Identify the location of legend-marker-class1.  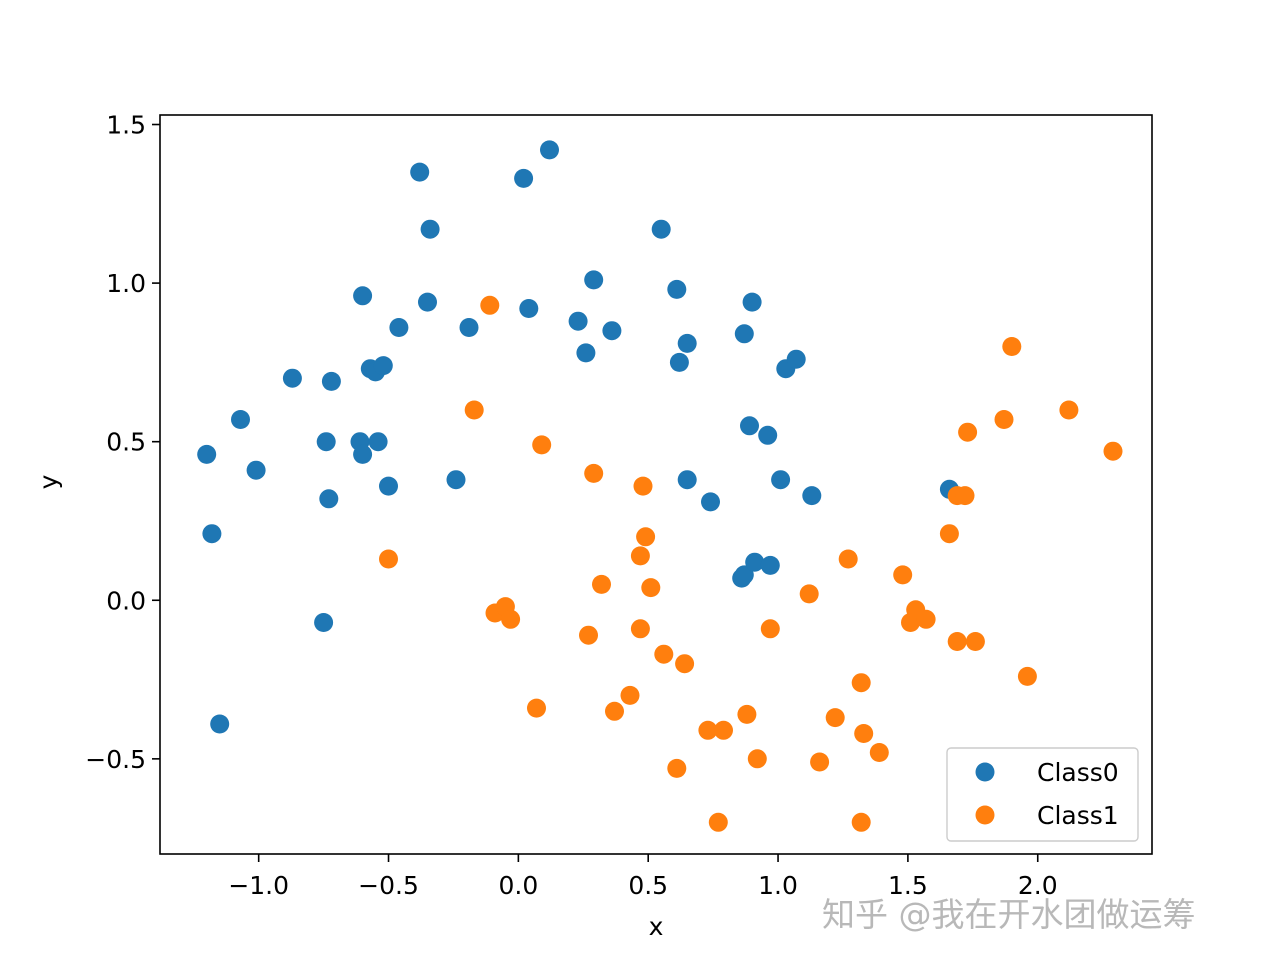
(985, 815).